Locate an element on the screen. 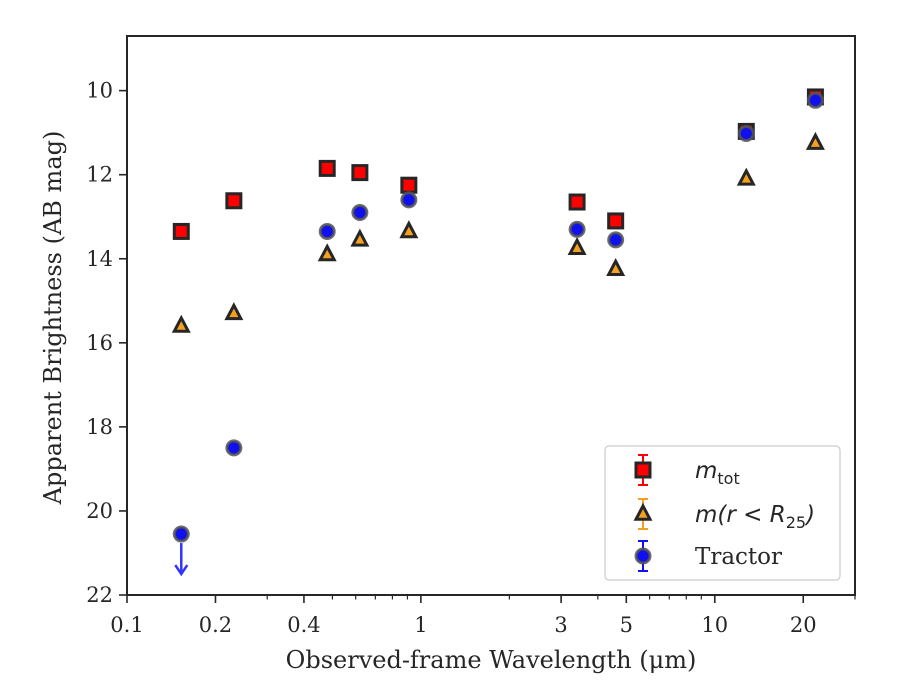 The image size is (900, 700). y-axis-ticks: 10 12 14 16 18 20 22 is located at coordinates (106, 343).